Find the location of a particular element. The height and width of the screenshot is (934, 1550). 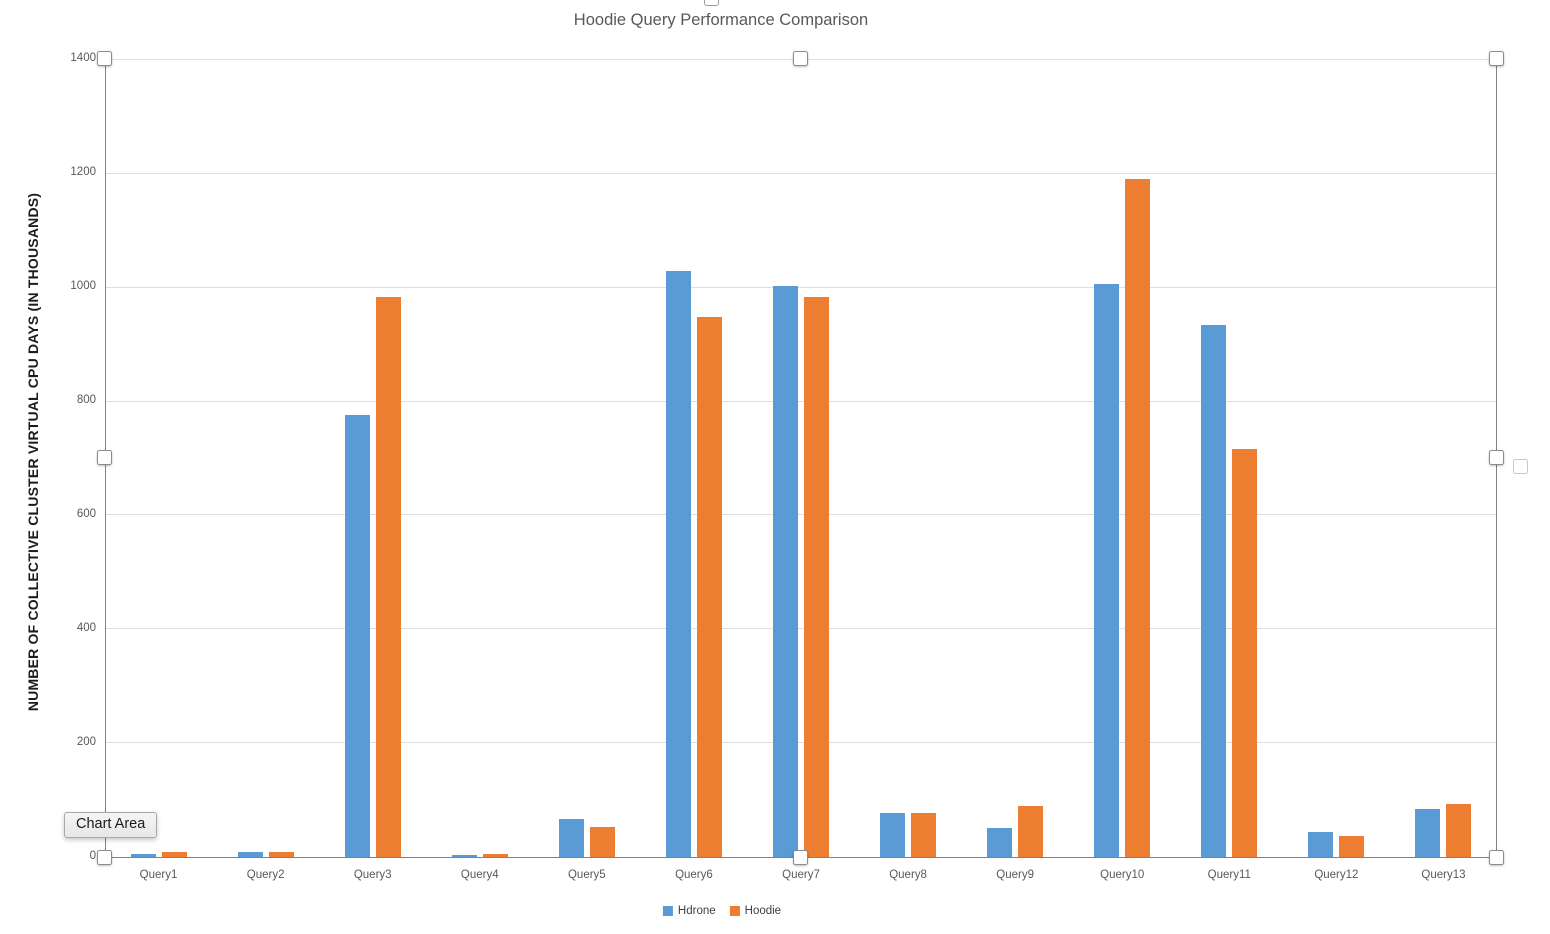

x-category-label-query7: Query7 is located at coordinates (801, 875).